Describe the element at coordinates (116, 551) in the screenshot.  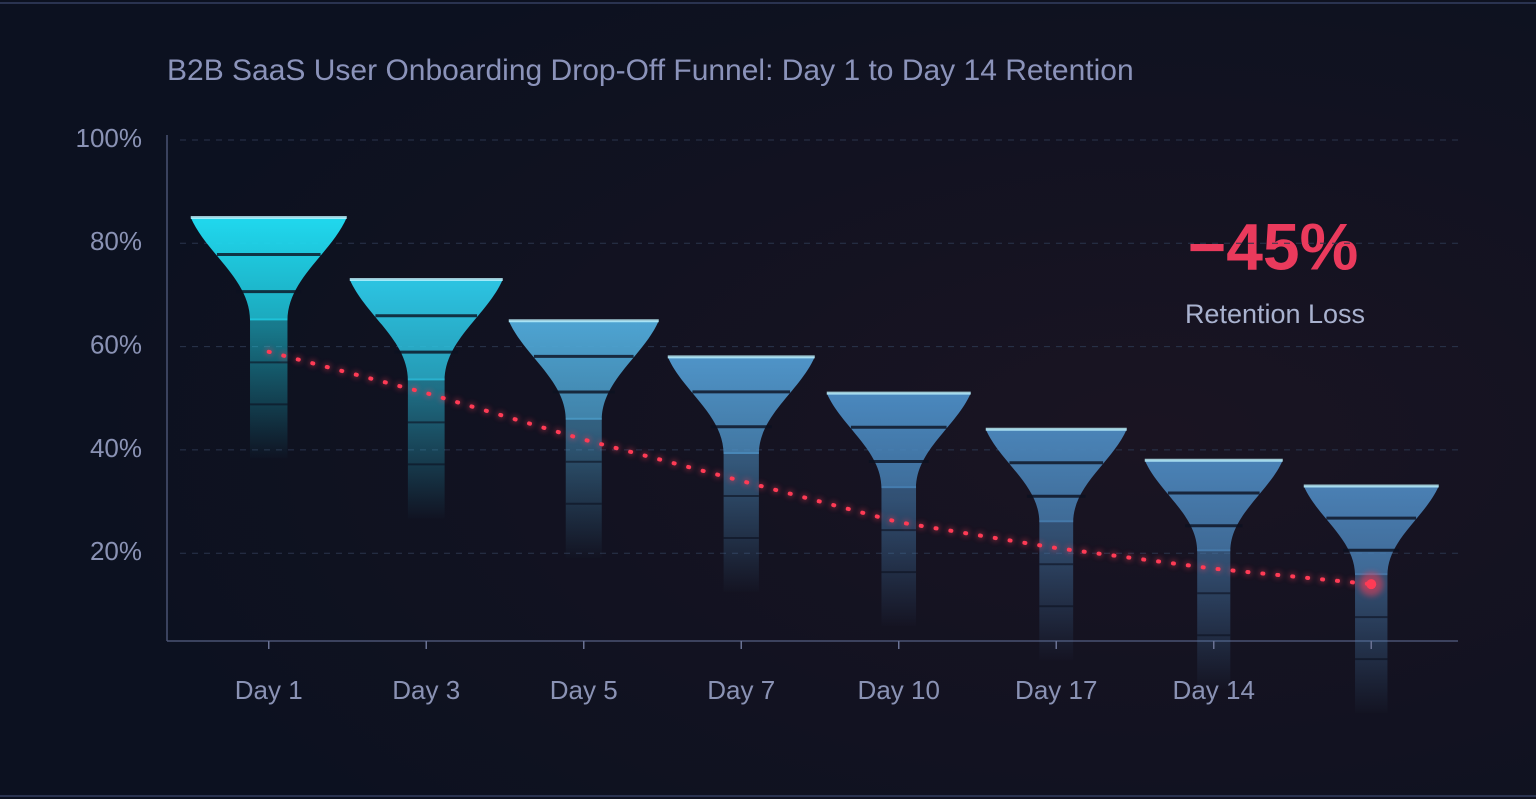
I see `y-tick-label: 20%` at that location.